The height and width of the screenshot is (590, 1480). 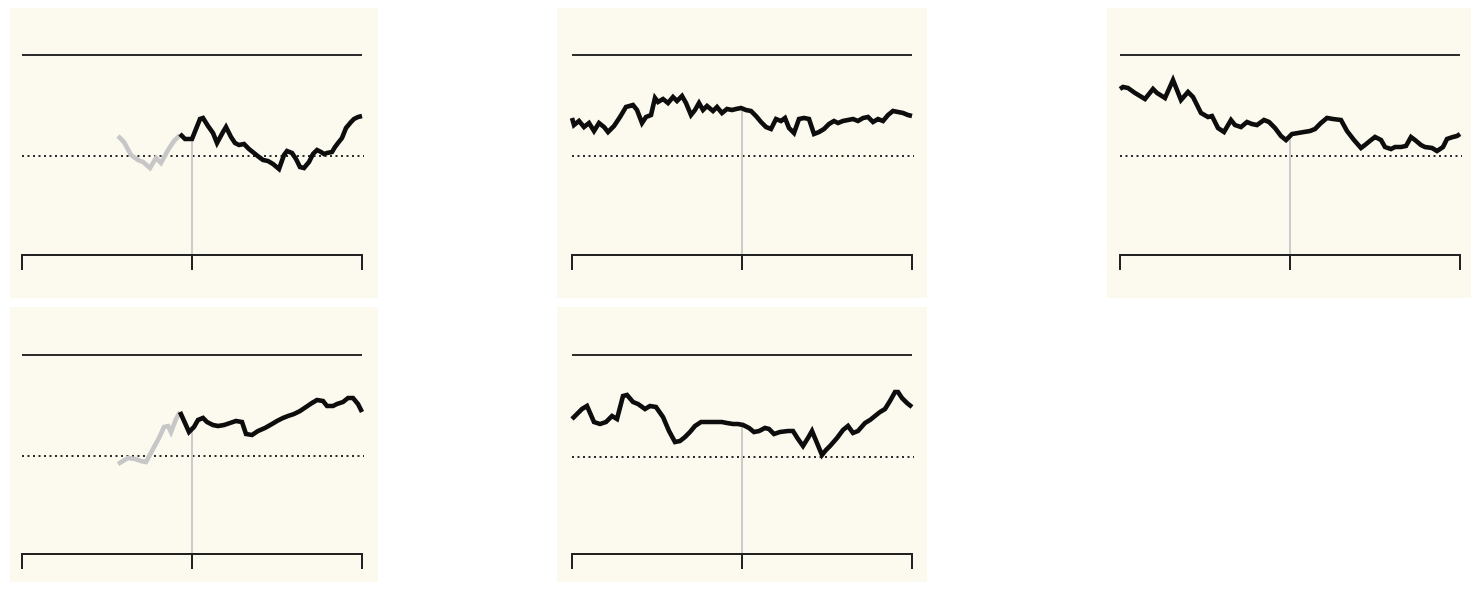 I want to click on sparkline-panel-bottom-left, so click(x=194, y=444).